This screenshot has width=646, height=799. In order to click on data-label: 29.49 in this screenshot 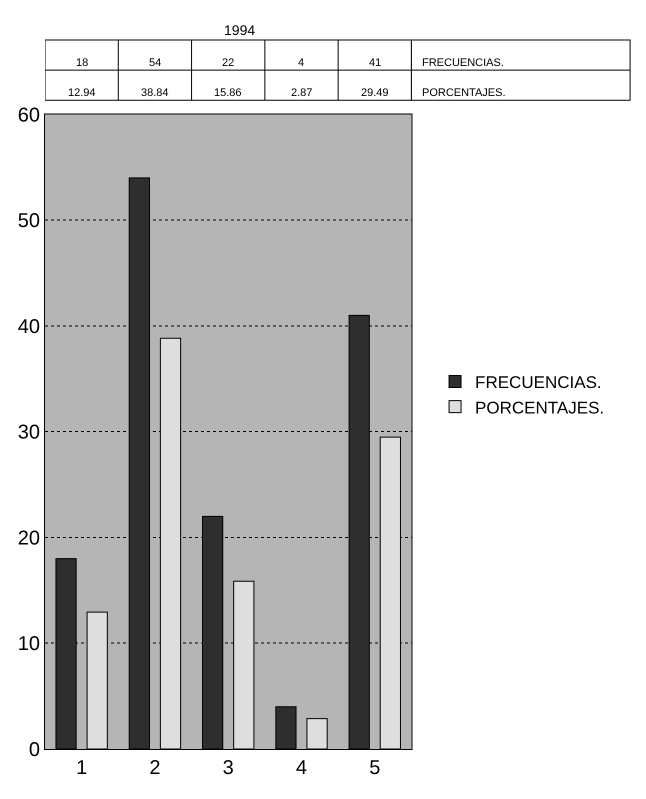, I will do `click(375, 93)`.